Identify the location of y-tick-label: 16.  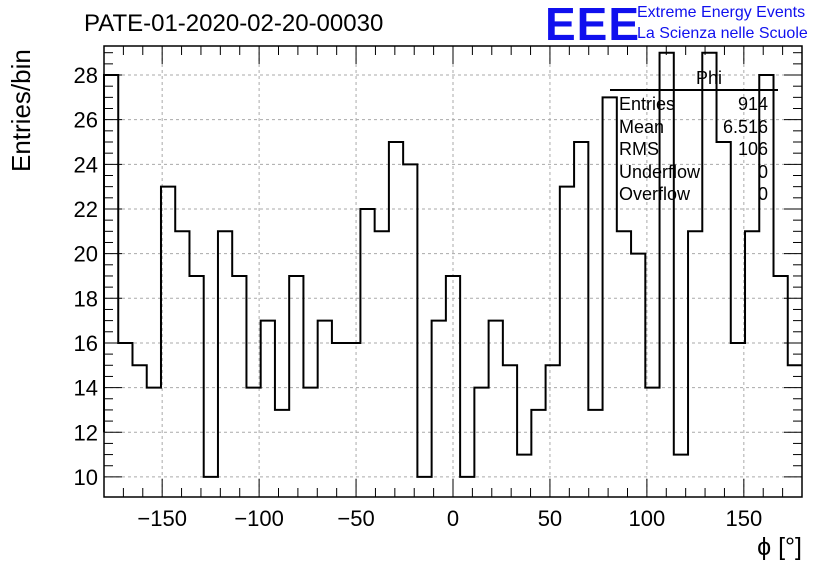
(86, 343).